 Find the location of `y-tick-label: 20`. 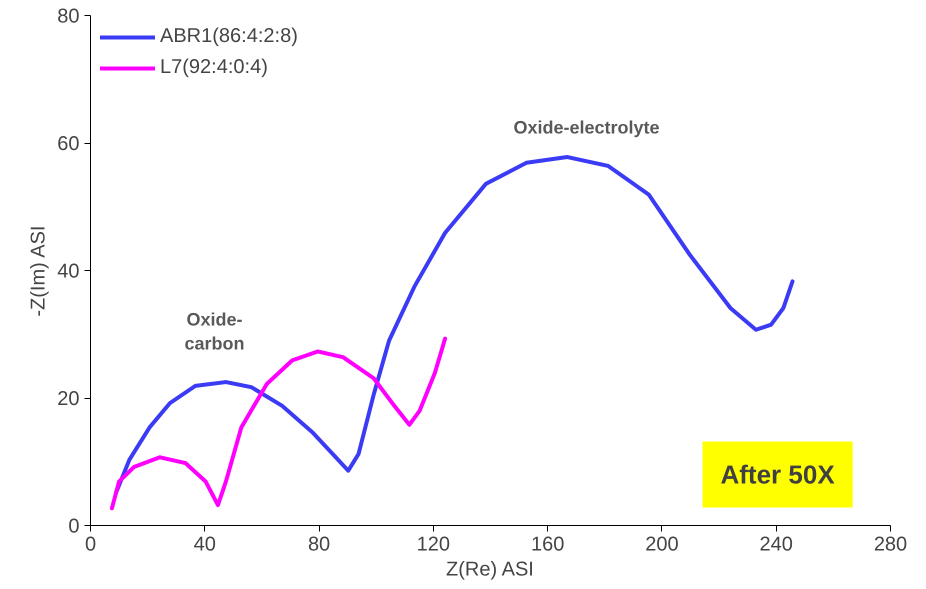

y-tick-label: 20 is located at coordinates (68, 399).